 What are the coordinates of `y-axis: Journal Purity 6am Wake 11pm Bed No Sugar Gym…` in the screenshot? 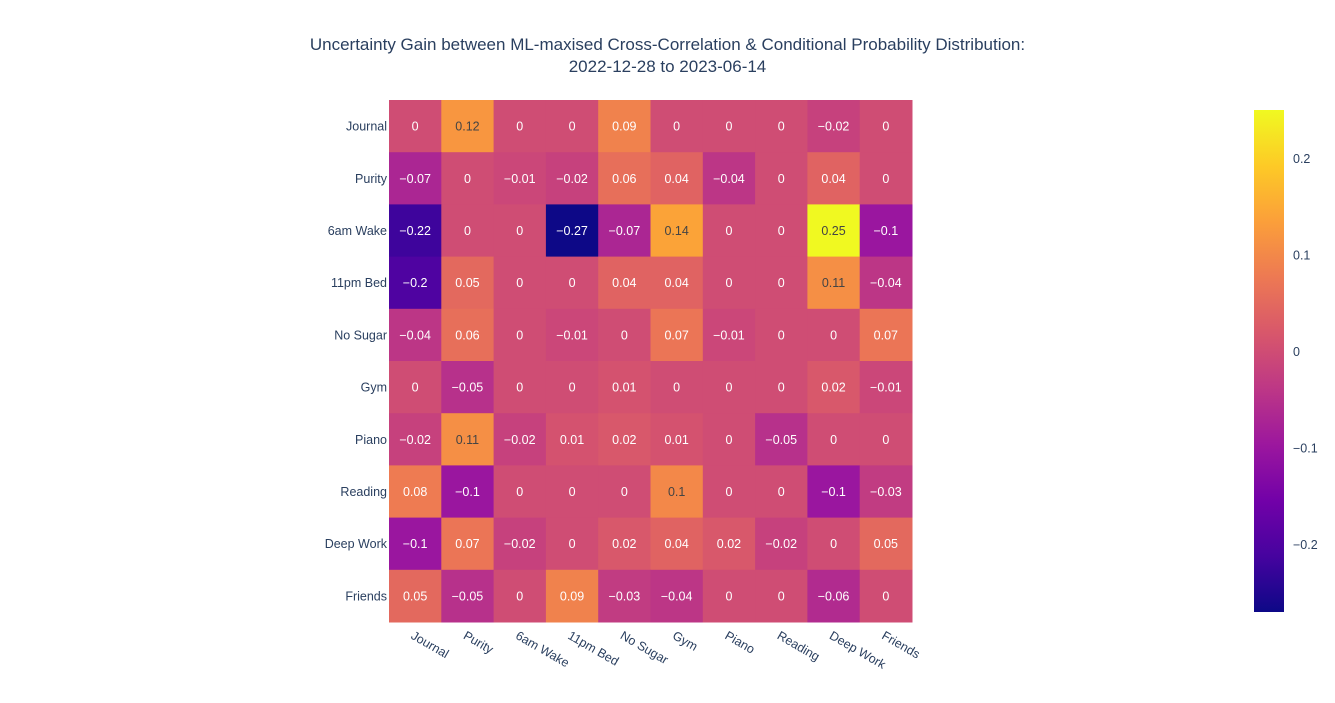 It's located at (356, 362).